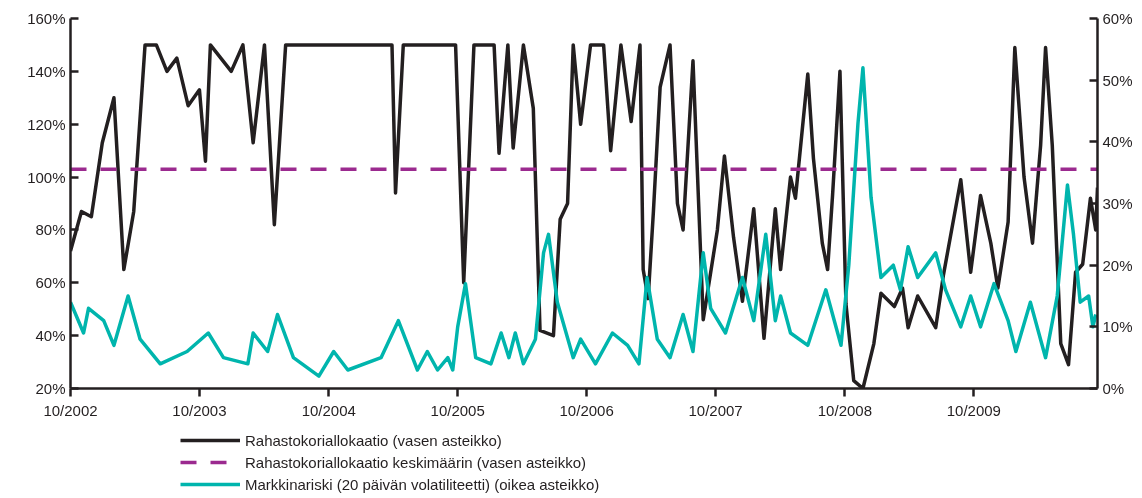 The height and width of the screenshot is (498, 1142). I want to click on y-tick-label: 160%, so click(46, 18).